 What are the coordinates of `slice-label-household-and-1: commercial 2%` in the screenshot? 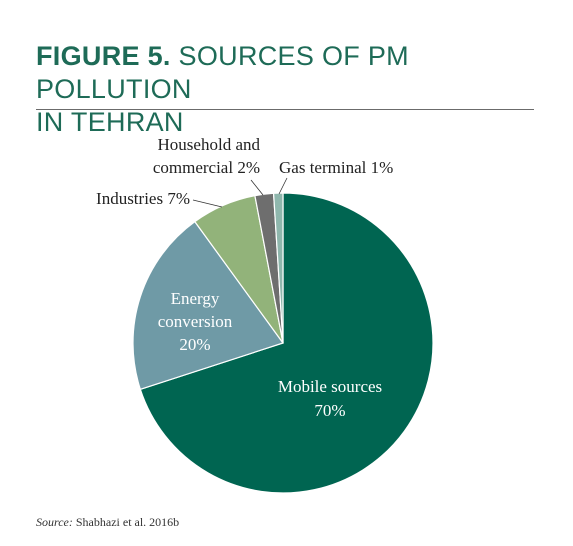 It's located at (206, 167).